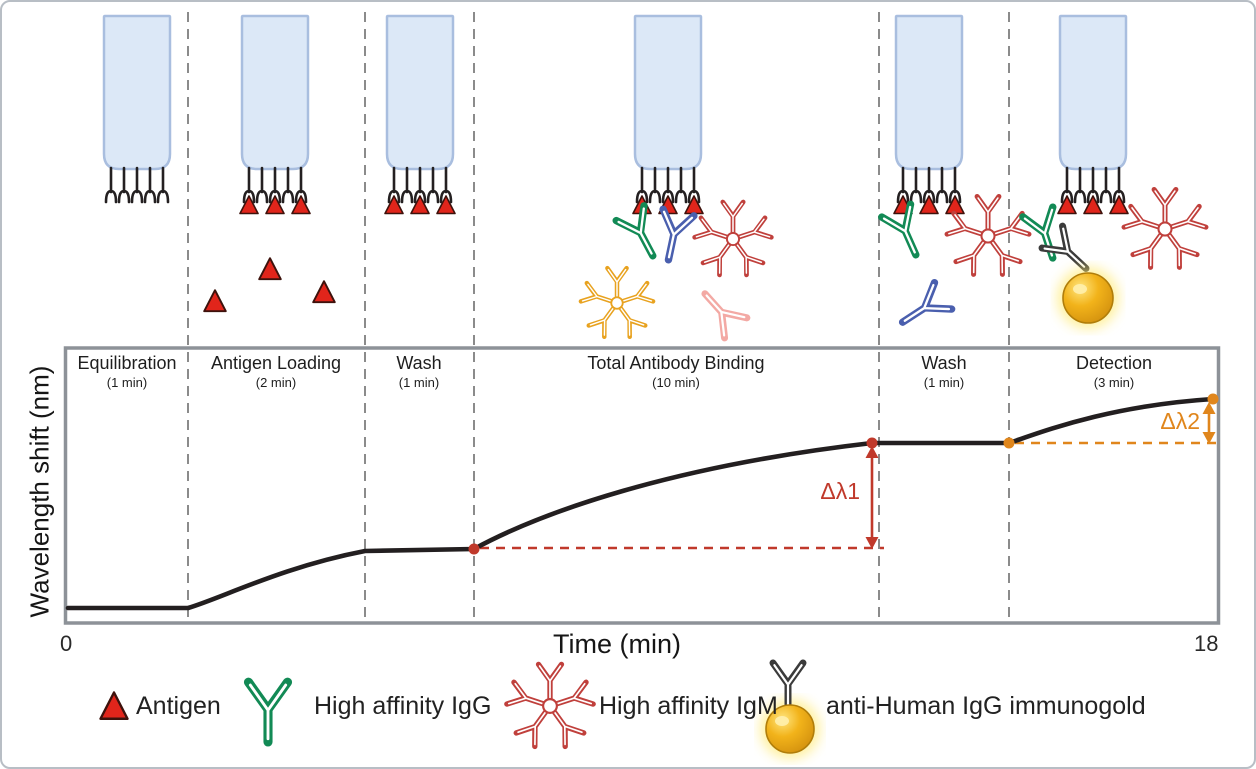 The width and height of the screenshot is (1256, 769). Describe the element at coordinates (127, 363) in the screenshot. I see `phase-label: Equilibration` at that location.